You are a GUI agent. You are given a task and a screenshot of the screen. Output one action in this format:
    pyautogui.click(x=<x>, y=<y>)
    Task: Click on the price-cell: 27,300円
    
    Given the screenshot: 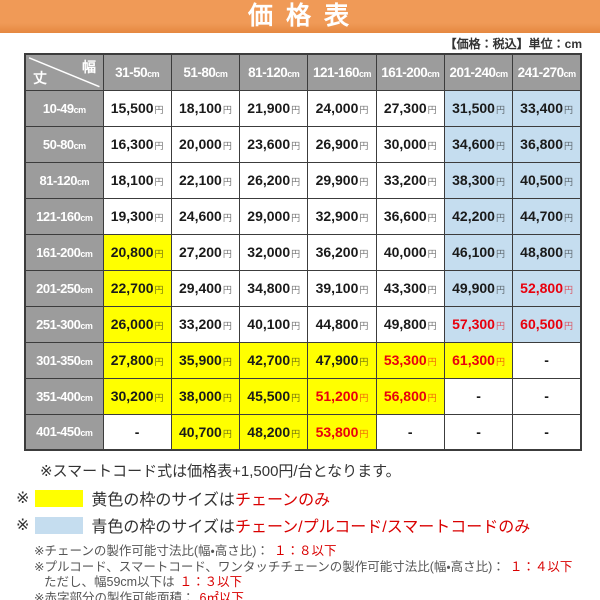 What is the action you would take?
    pyautogui.click(x=410, y=108)
    